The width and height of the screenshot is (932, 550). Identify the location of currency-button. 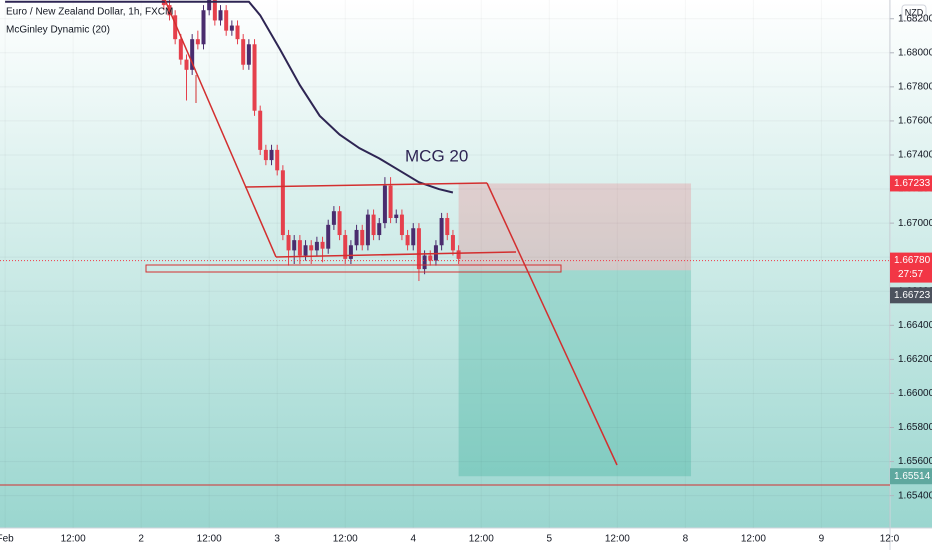
(914, 13).